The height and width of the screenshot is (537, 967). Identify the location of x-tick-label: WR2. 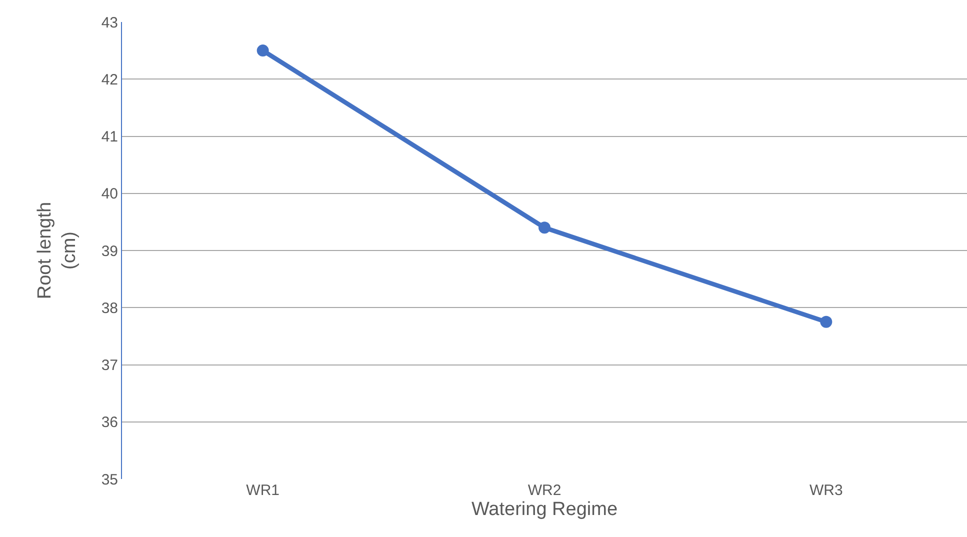
(545, 490).